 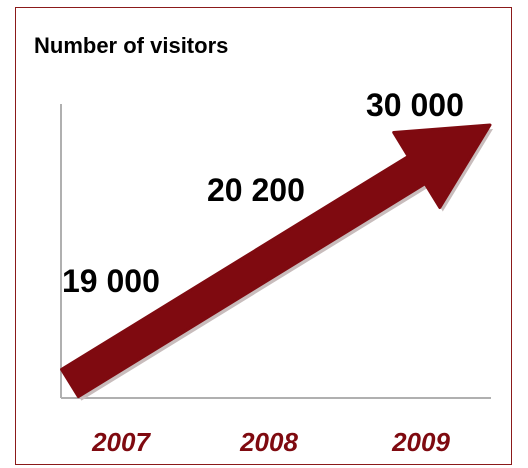 What do you see at coordinates (111, 281) in the screenshot?
I see `value-label-2007: 19 000` at bounding box center [111, 281].